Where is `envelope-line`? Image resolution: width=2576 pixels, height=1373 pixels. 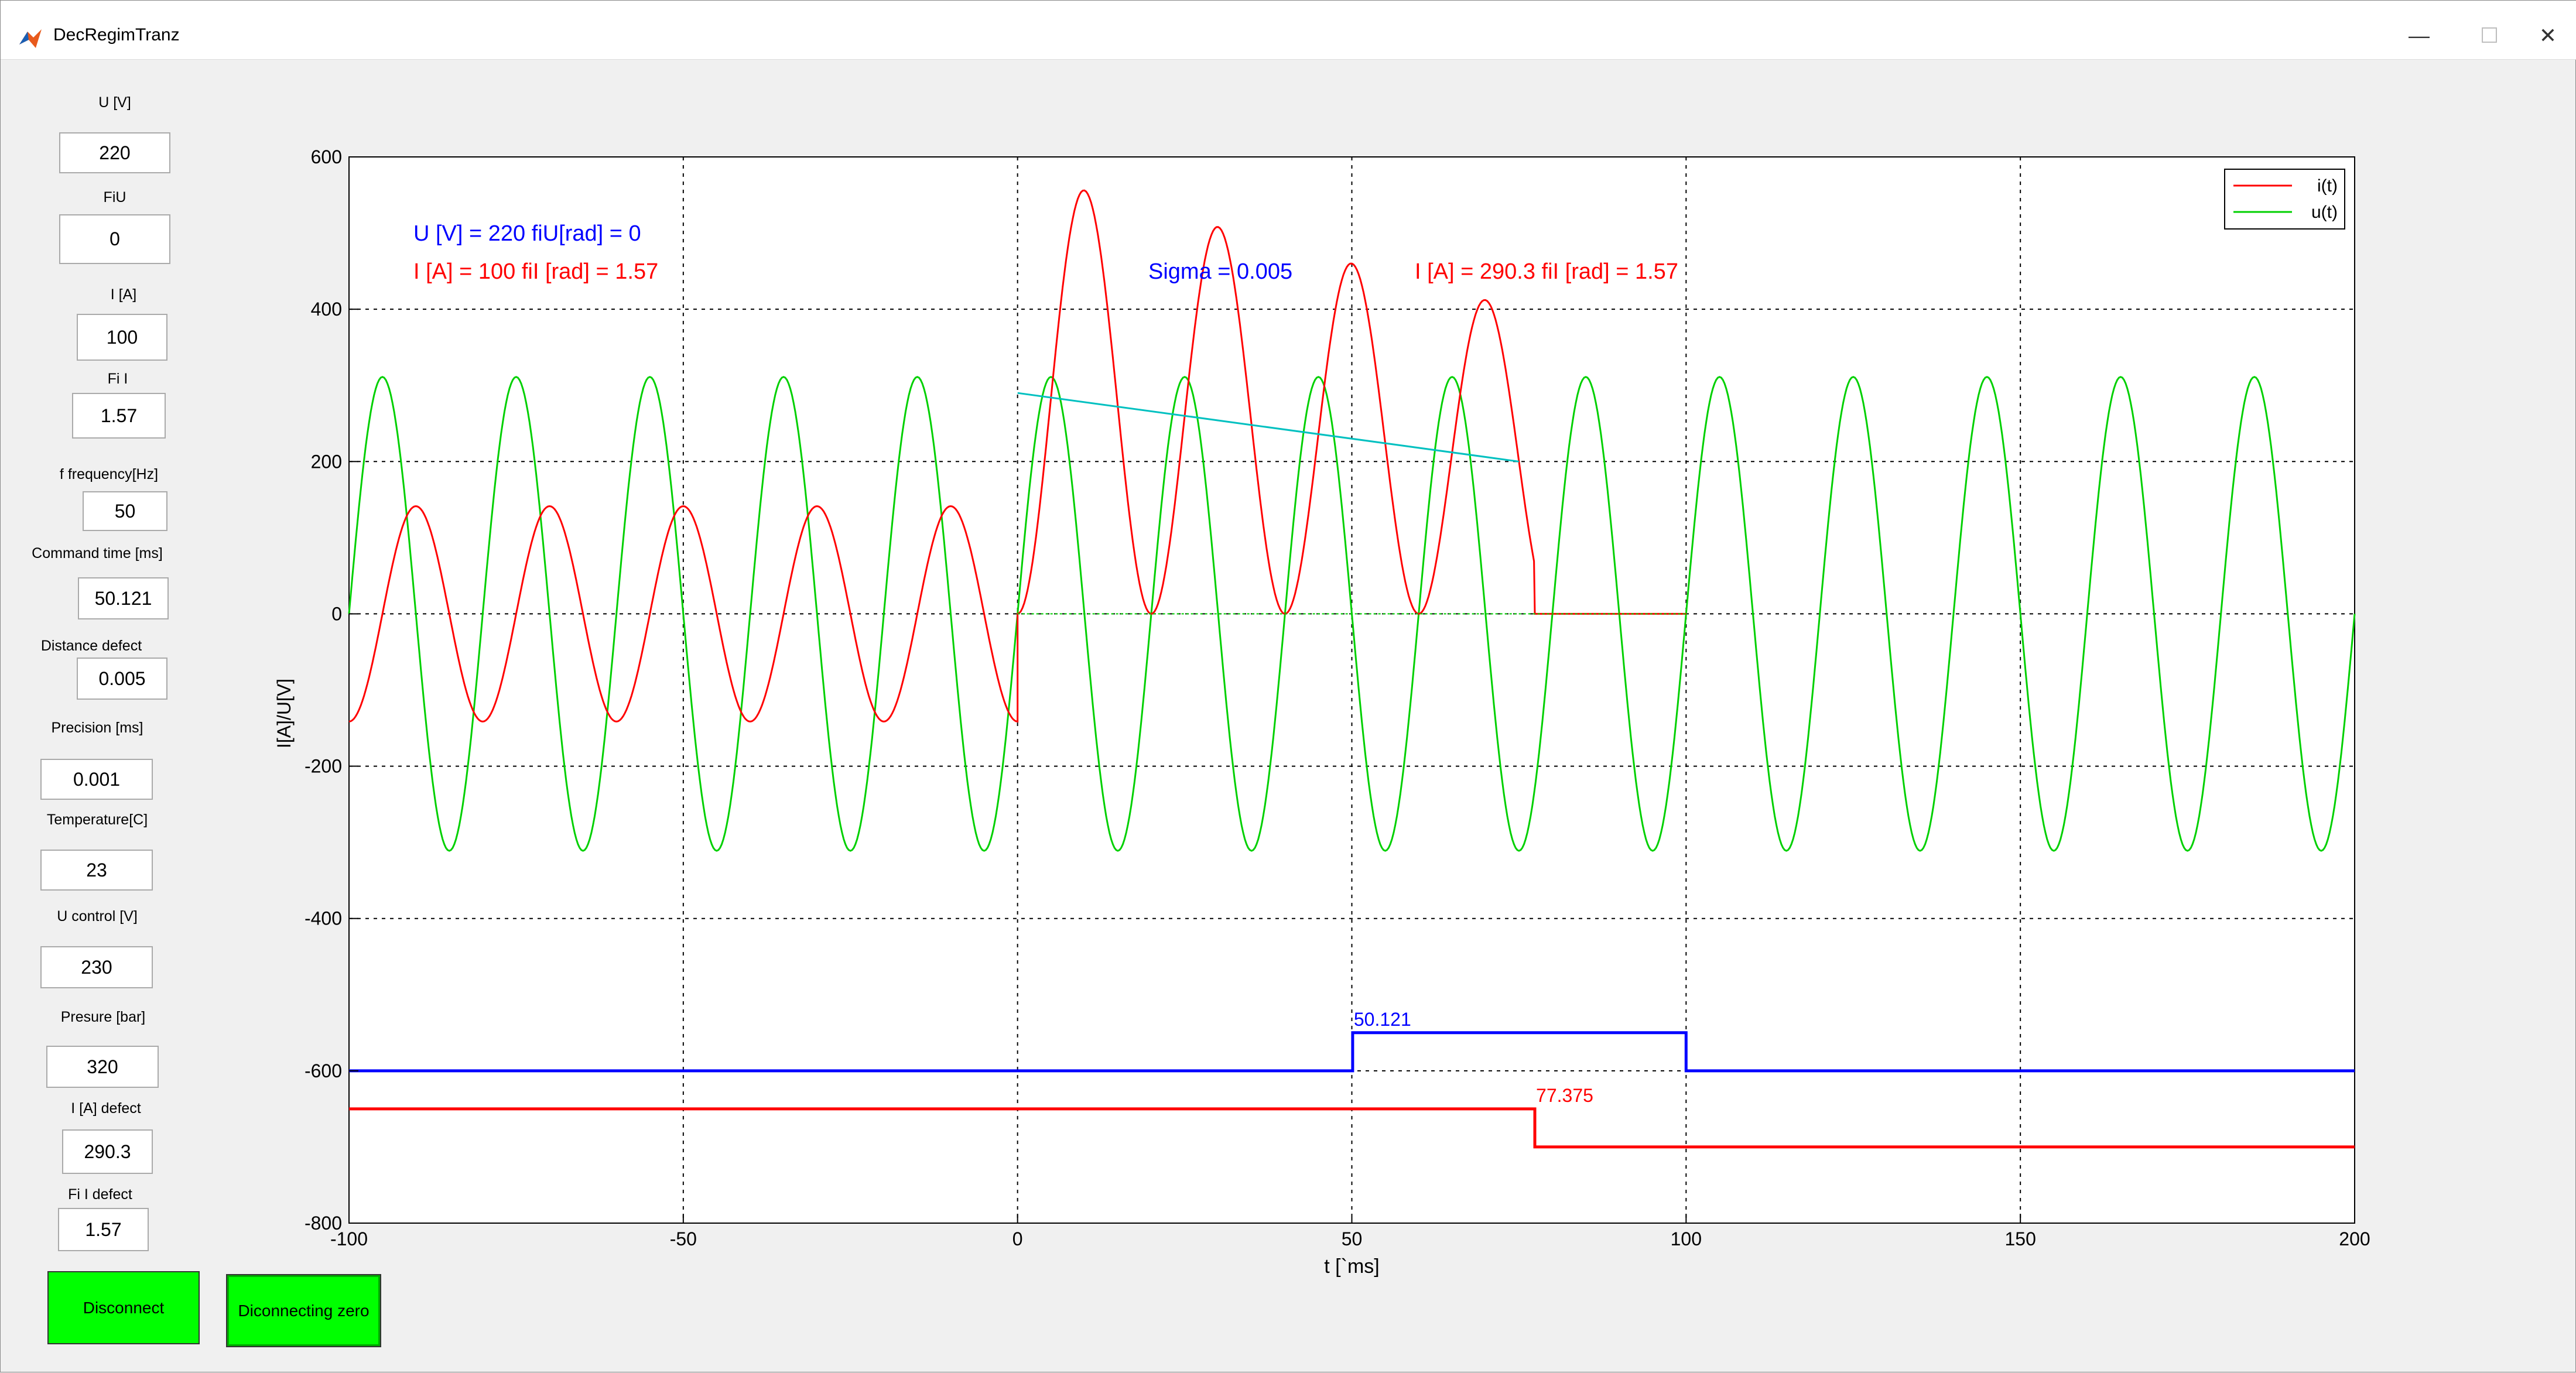
envelope-line is located at coordinates (1268, 427).